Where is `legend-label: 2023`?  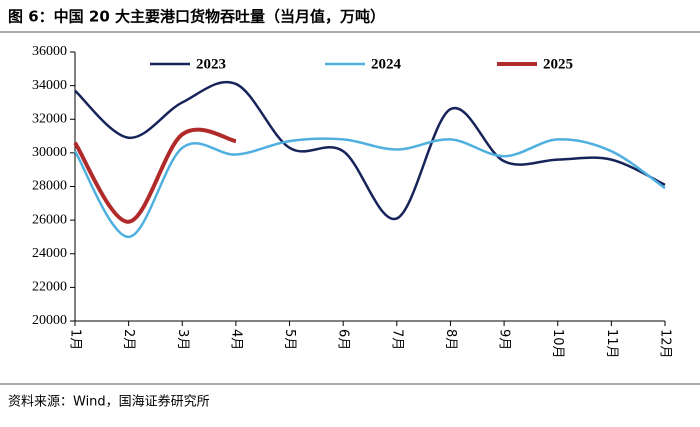
legend-label: 2023 is located at coordinates (211, 64).